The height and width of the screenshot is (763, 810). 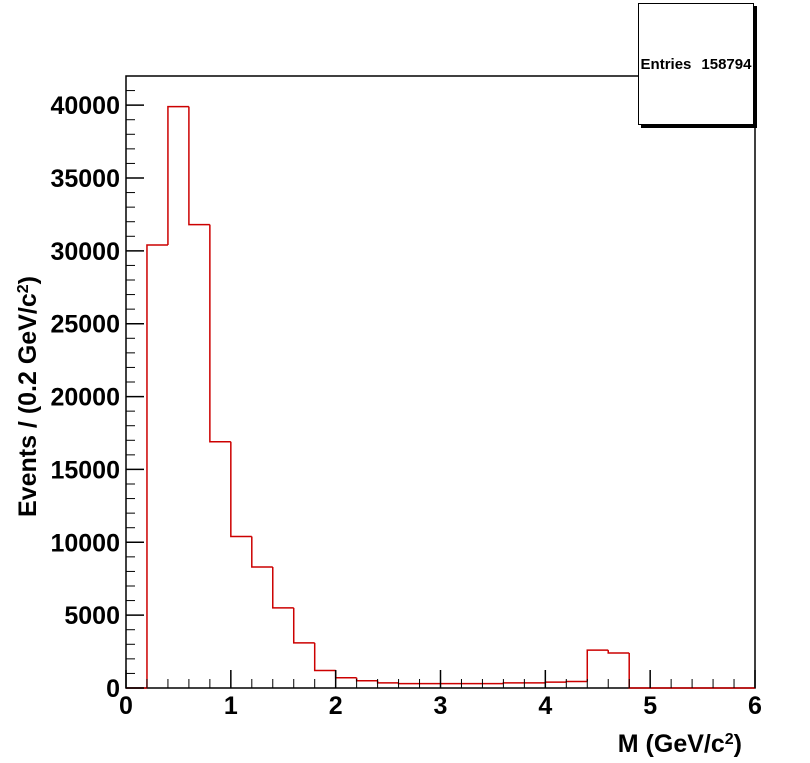 I want to click on x-tick-label: 0, so click(x=126, y=706).